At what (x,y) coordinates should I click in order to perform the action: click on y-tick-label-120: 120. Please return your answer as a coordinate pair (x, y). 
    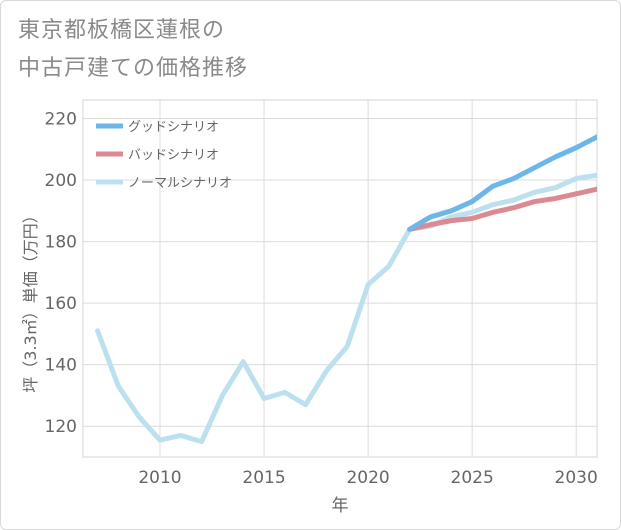
    Looking at the image, I should click on (61, 427).